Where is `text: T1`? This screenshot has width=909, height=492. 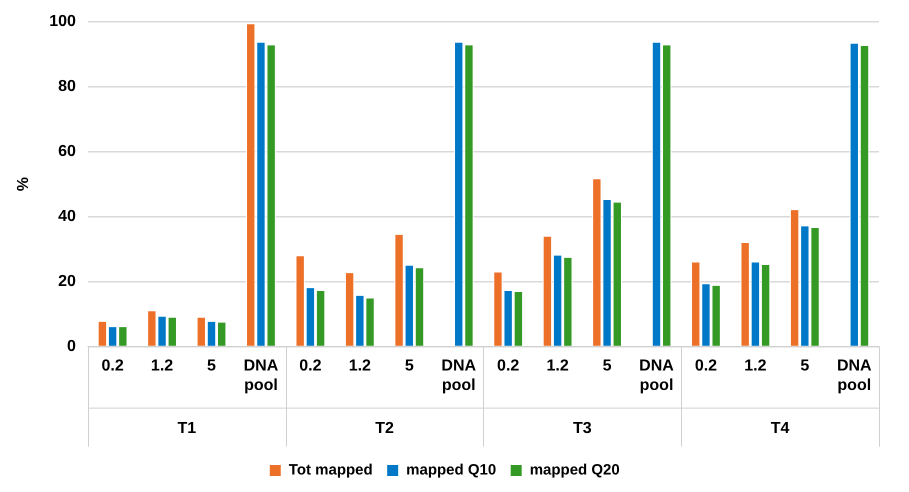
text: T1 is located at coordinates (186, 429).